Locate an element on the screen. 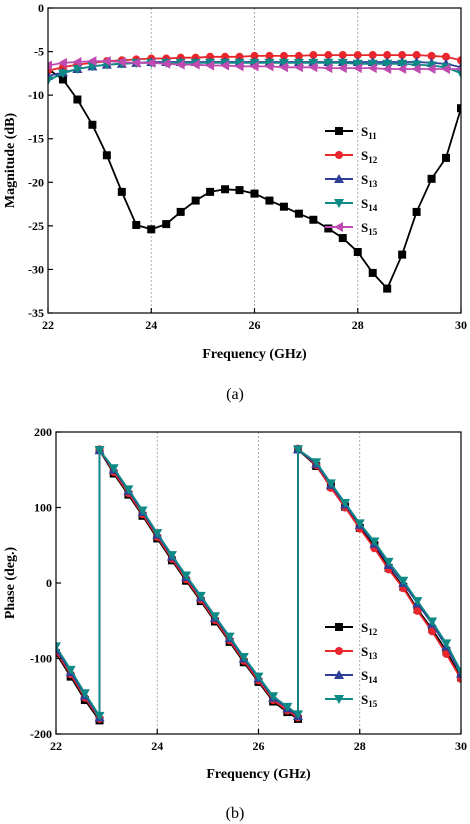 Image resolution: width=470 pixels, height=824 pixels. y-tick-label: -25 is located at coordinates (36, 226).